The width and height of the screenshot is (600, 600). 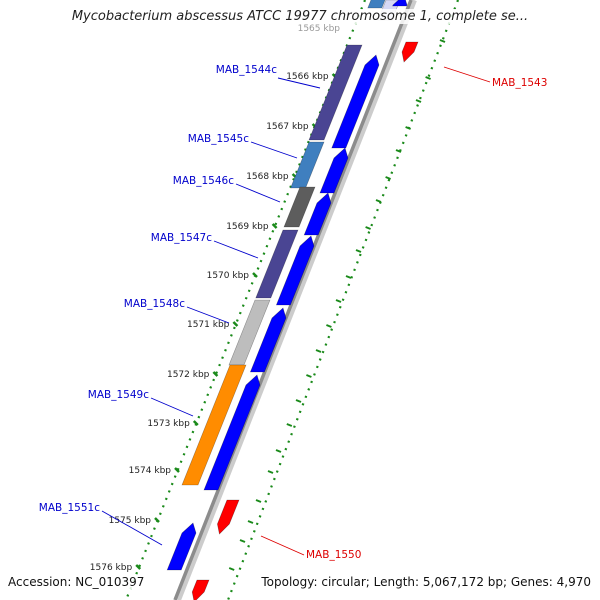 What do you see at coordinates (154, 304) in the screenshot?
I see `gene-label: MAB_1548c` at bounding box center [154, 304].